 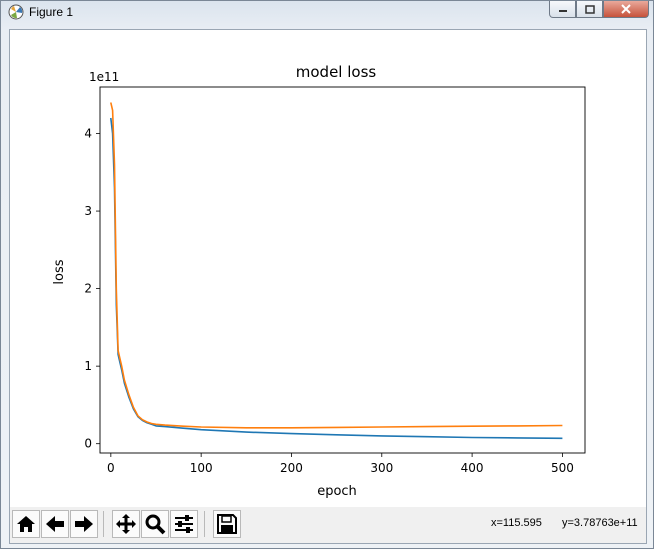 I want to click on close-button, so click(x=626, y=9).